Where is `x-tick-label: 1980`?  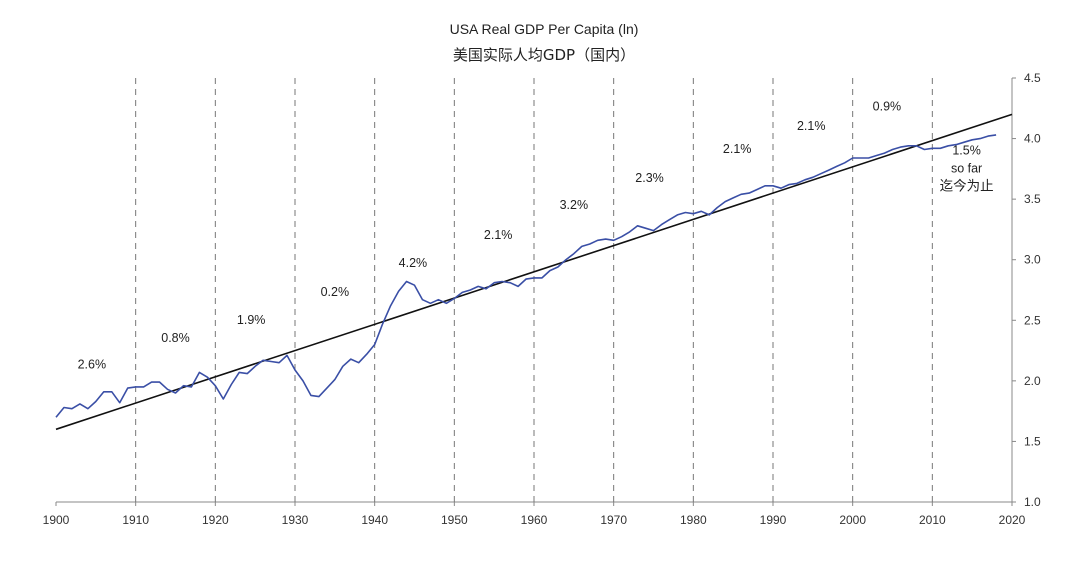
x-tick-label: 1980 is located at coordinates (693, 520).